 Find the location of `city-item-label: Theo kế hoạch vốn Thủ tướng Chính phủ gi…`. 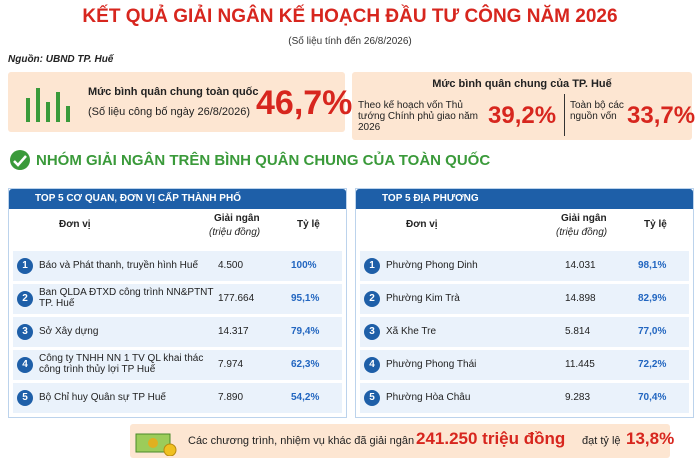

city-item-label: Theo kế hoạch vốn Thủ tướng Chính phủ gi… is located at coordinates (418, 116).